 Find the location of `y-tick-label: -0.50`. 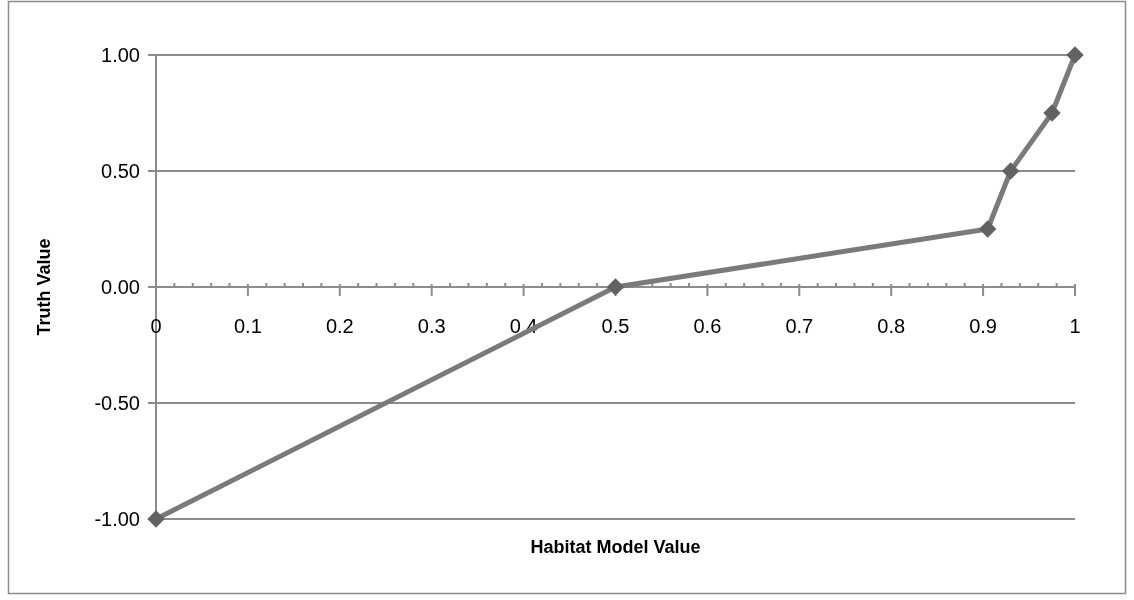

y-tick-label: -0.50 is located at coordinates (117, 403).